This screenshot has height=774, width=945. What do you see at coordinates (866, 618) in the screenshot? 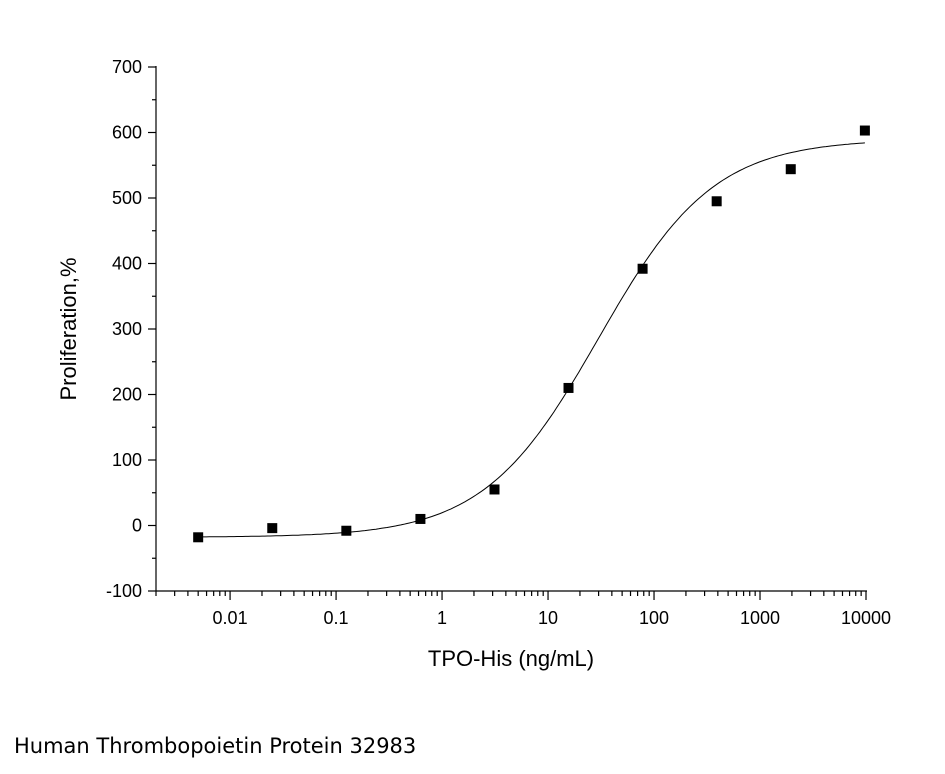
I see `x-tick-label: 10000` at bounding box center [866, 618].